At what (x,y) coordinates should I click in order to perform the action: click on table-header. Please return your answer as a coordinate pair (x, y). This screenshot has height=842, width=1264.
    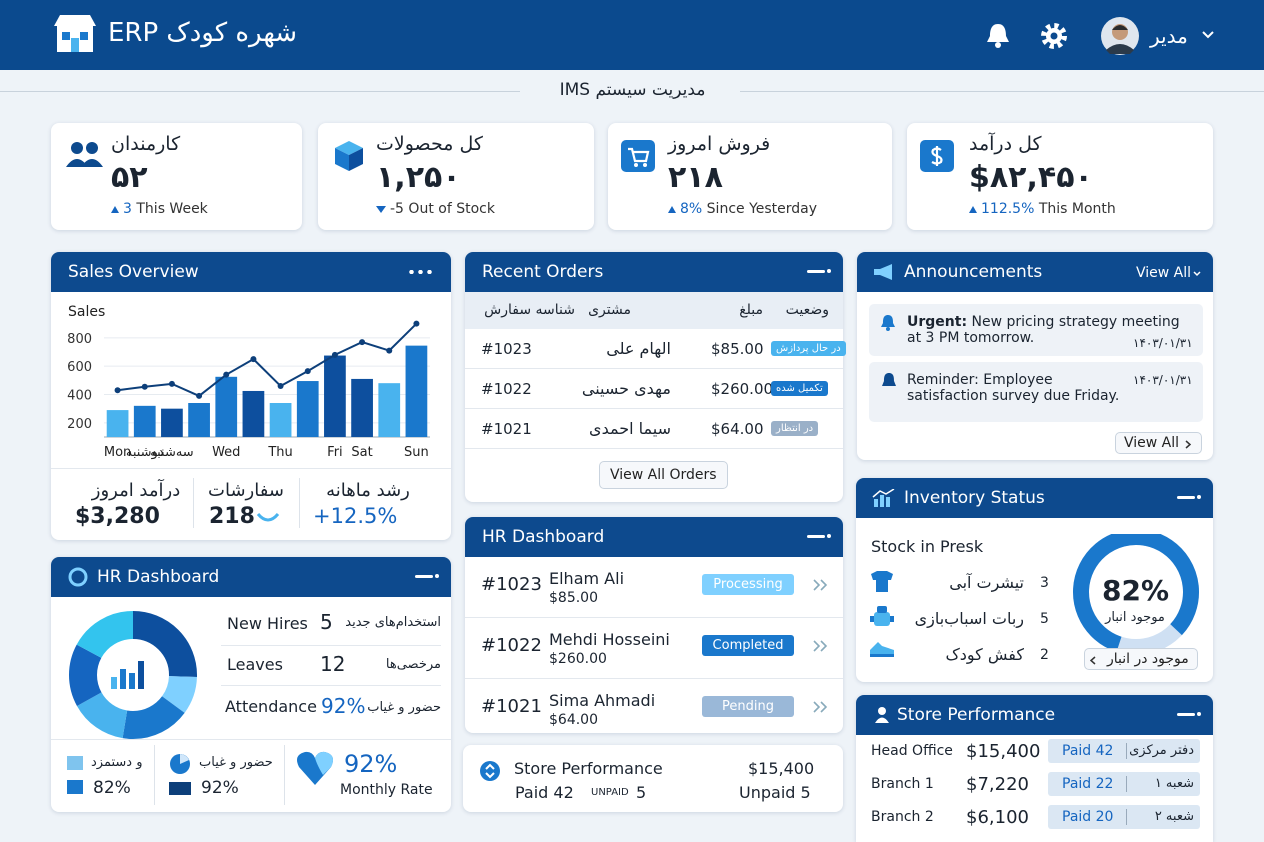
    Looking at the image, I should click on (654, 310).